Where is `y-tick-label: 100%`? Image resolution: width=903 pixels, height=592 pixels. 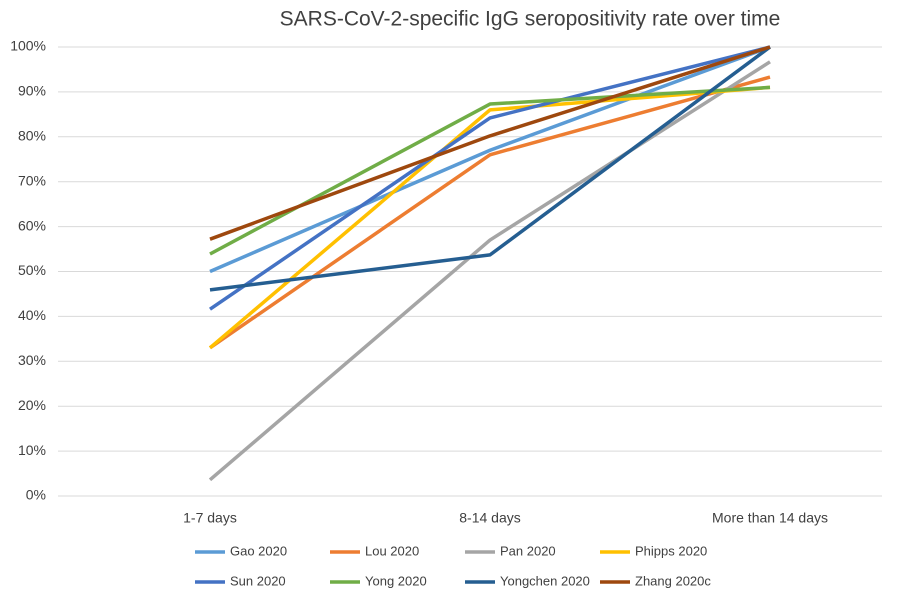
y-tick-label: 100% is located at coordinates (28, 46).